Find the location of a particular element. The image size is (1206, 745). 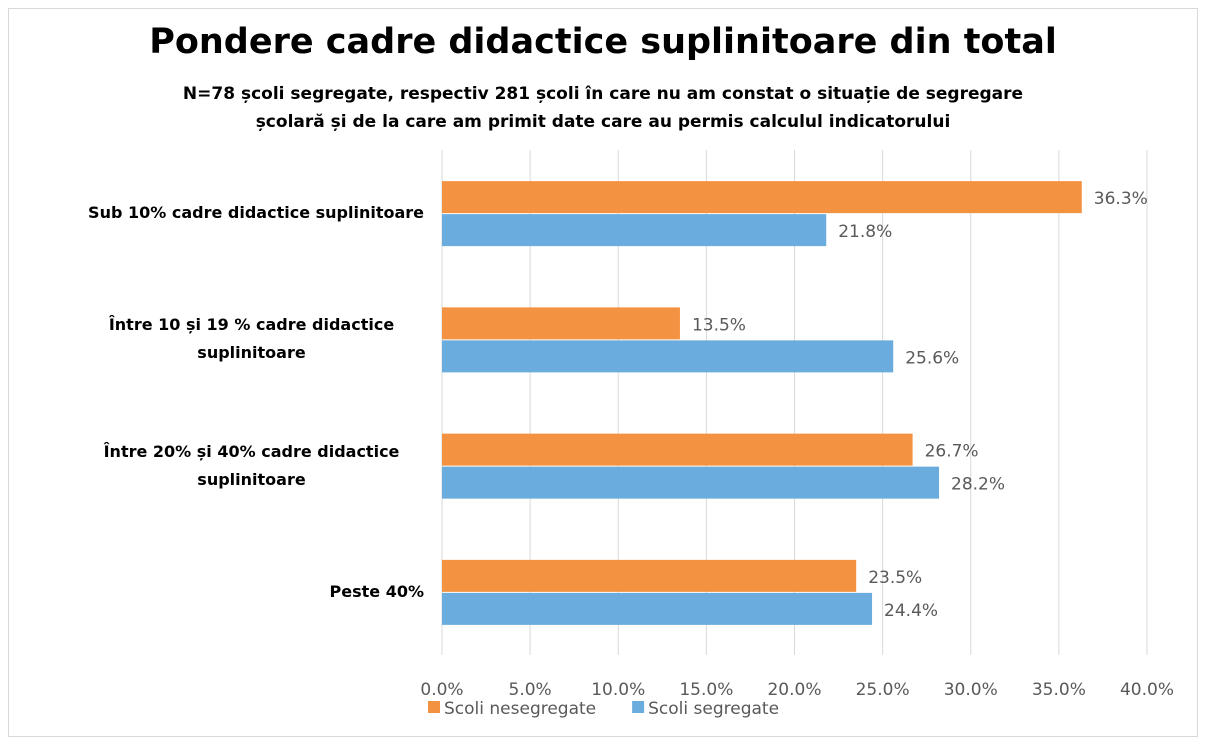

legend-label: Scoli segregate is located at coordinates (713, 709).